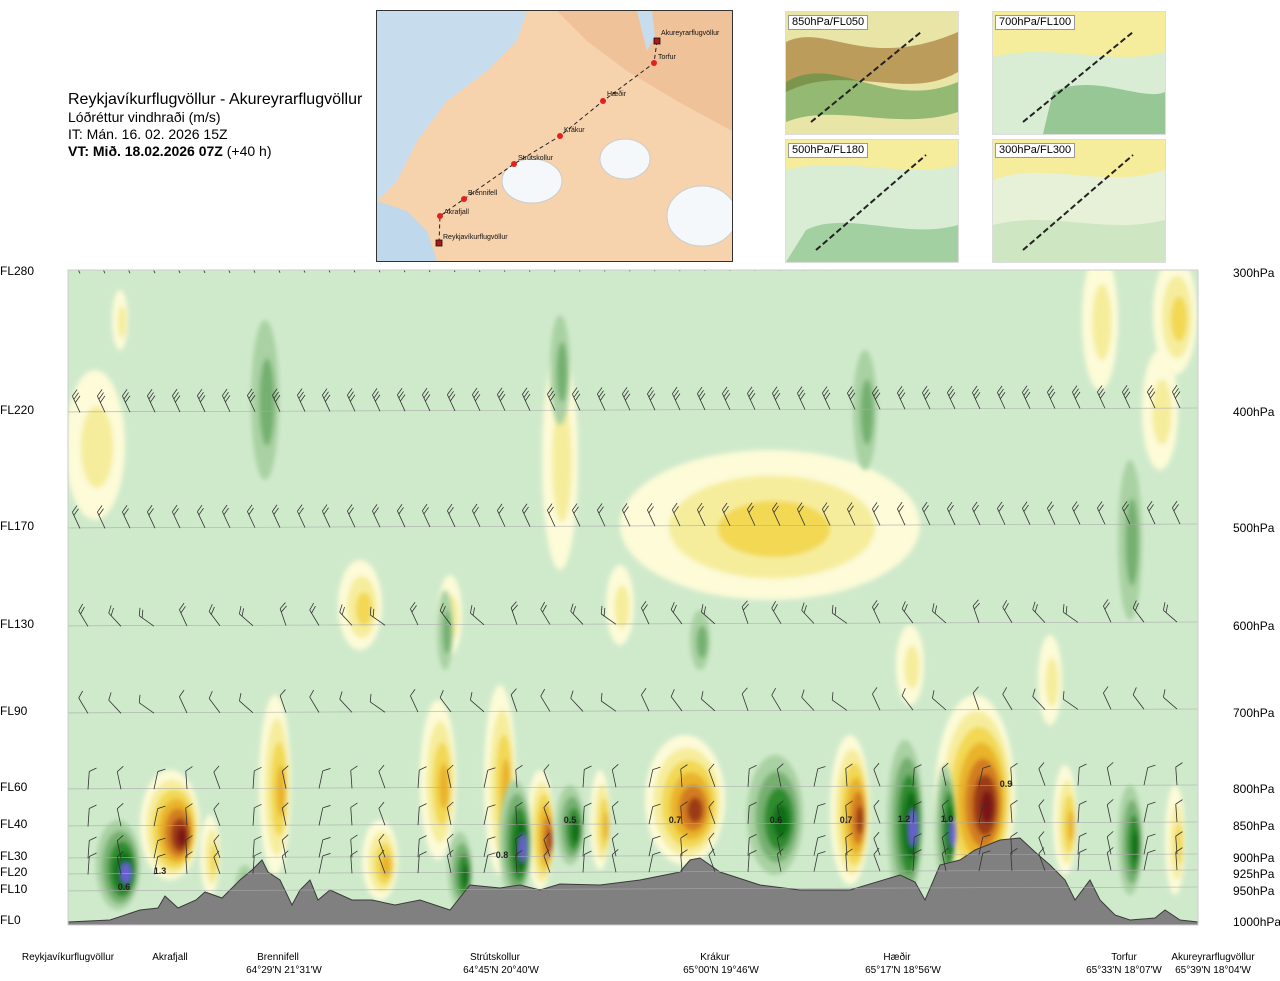 The image size is (1280, 981). Describe the element at coordinates (565, 835) in the screenshot. I see `contour-labels: 0.6 1.3 0.8 0.5 0.7 0.6 0.7 1.2 1.0 0.9` at that location.